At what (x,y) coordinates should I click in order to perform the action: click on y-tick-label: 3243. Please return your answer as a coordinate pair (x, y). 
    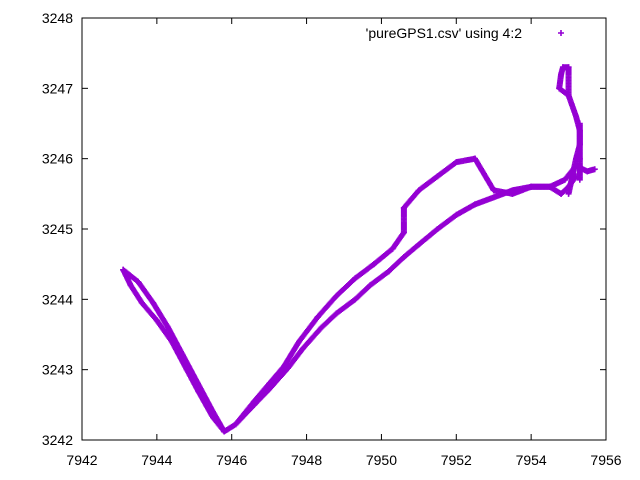
    Looking at the image, I should click on (57, 370).